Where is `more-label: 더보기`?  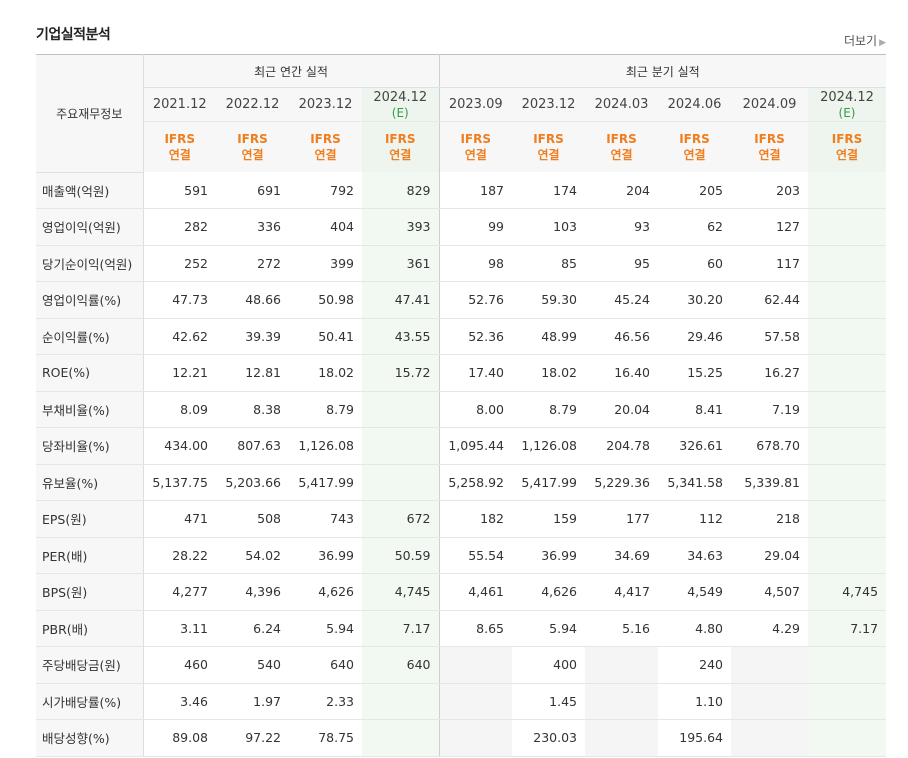 more-label: 더보기 is located at coordinates (860, 41).